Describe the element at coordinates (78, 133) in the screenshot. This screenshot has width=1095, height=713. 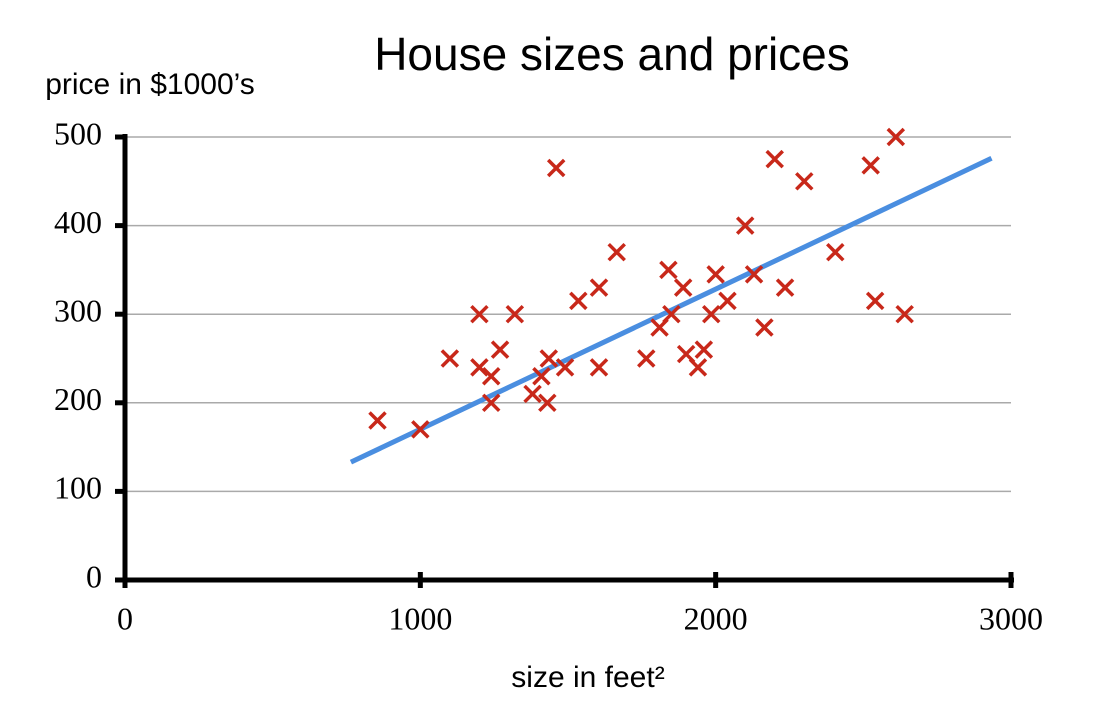
I see `y-tick-label: 500` at that location.